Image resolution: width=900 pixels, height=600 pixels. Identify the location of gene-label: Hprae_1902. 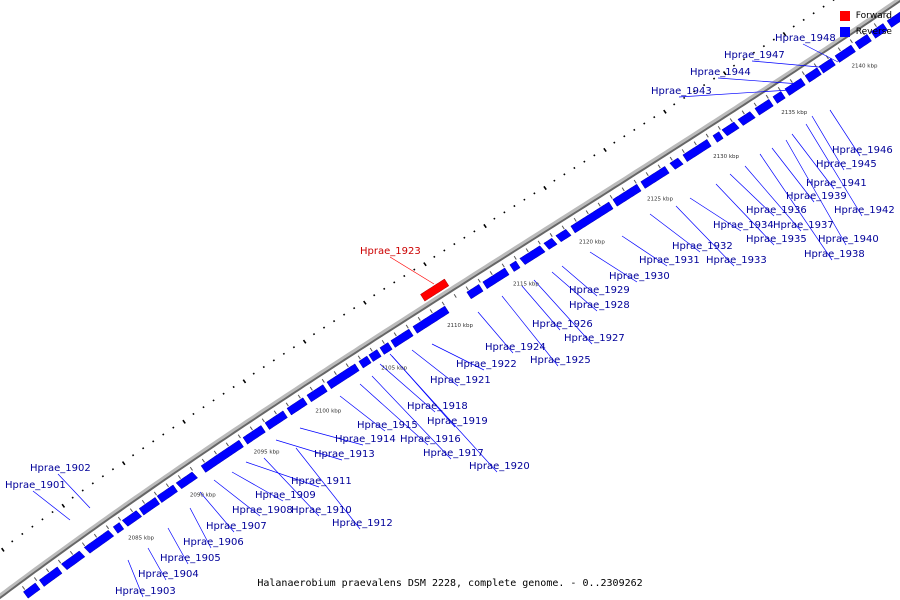
(60, 468).